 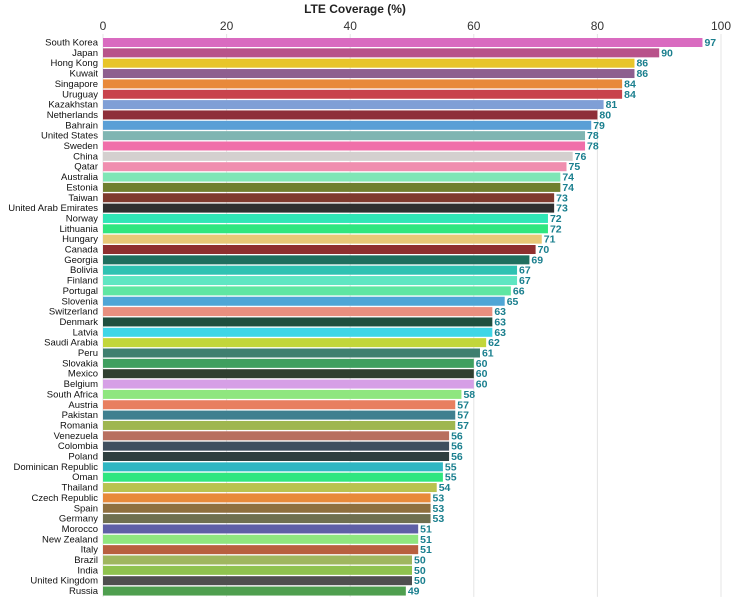 What do you see at coordinates (605, 115) in the screenshot?
I see `value-label: 80` at bounding box center [605, 115].